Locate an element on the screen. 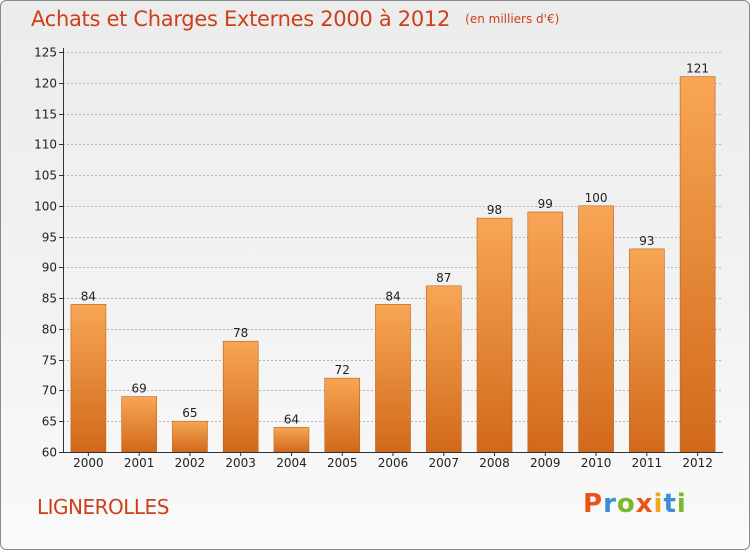 Image resolution: width=750 pixels, height=550 pixels. y-tick-label: 120 is located at coordinates (45, 84).